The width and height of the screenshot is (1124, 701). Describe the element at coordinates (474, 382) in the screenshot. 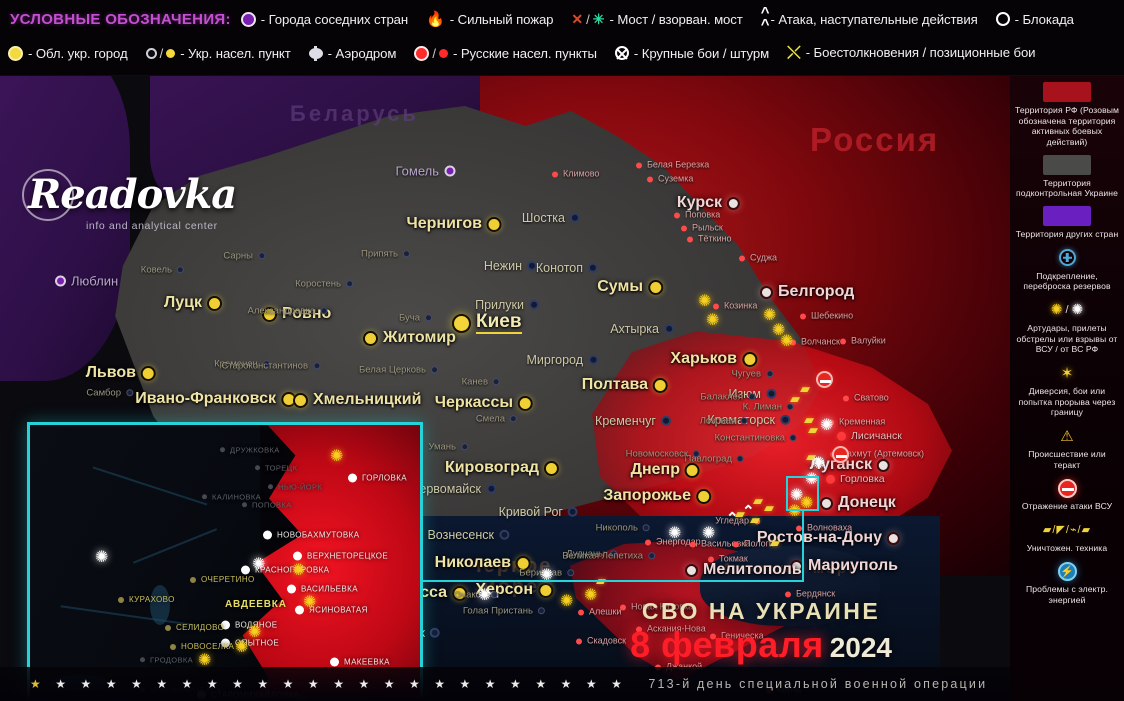

I see `city-label: Канев` at that location.